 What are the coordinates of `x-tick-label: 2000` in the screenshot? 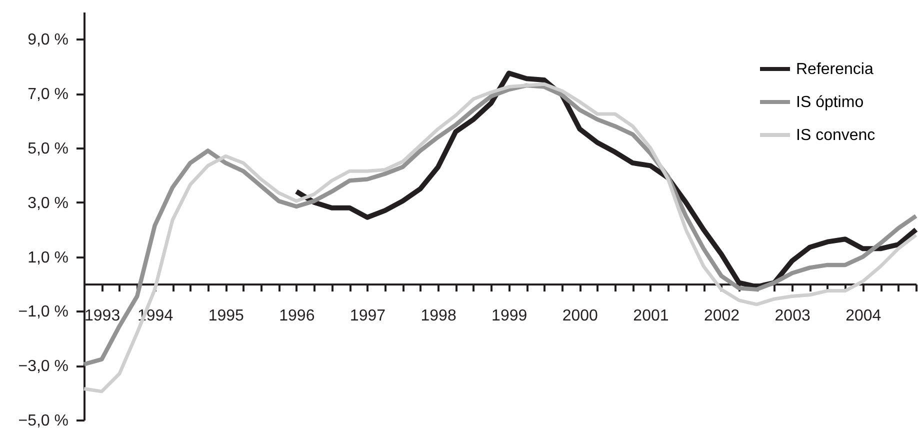 It's located at (580, 316).